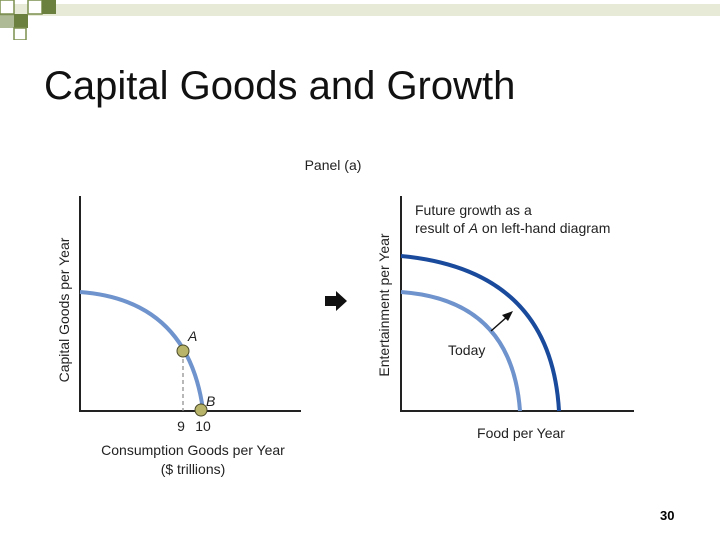 Image resolution: width=720 pixels, height=540 pixels. What do you see at coordinates (203, 426) in the screenshot?
I see `tick-label-10: 10` at bounding box center [203, 426].